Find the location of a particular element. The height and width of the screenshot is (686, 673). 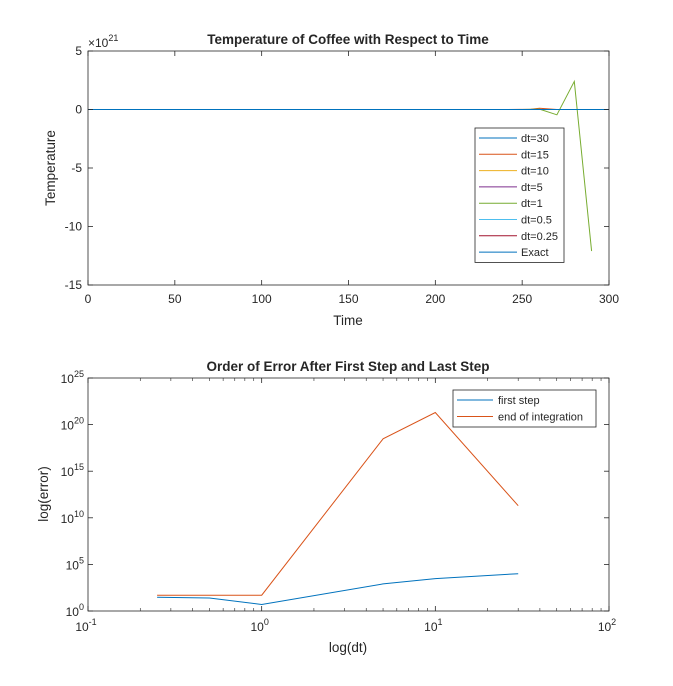

legend-label-dt-1: dt=1 is located at coordinates (532, 204).